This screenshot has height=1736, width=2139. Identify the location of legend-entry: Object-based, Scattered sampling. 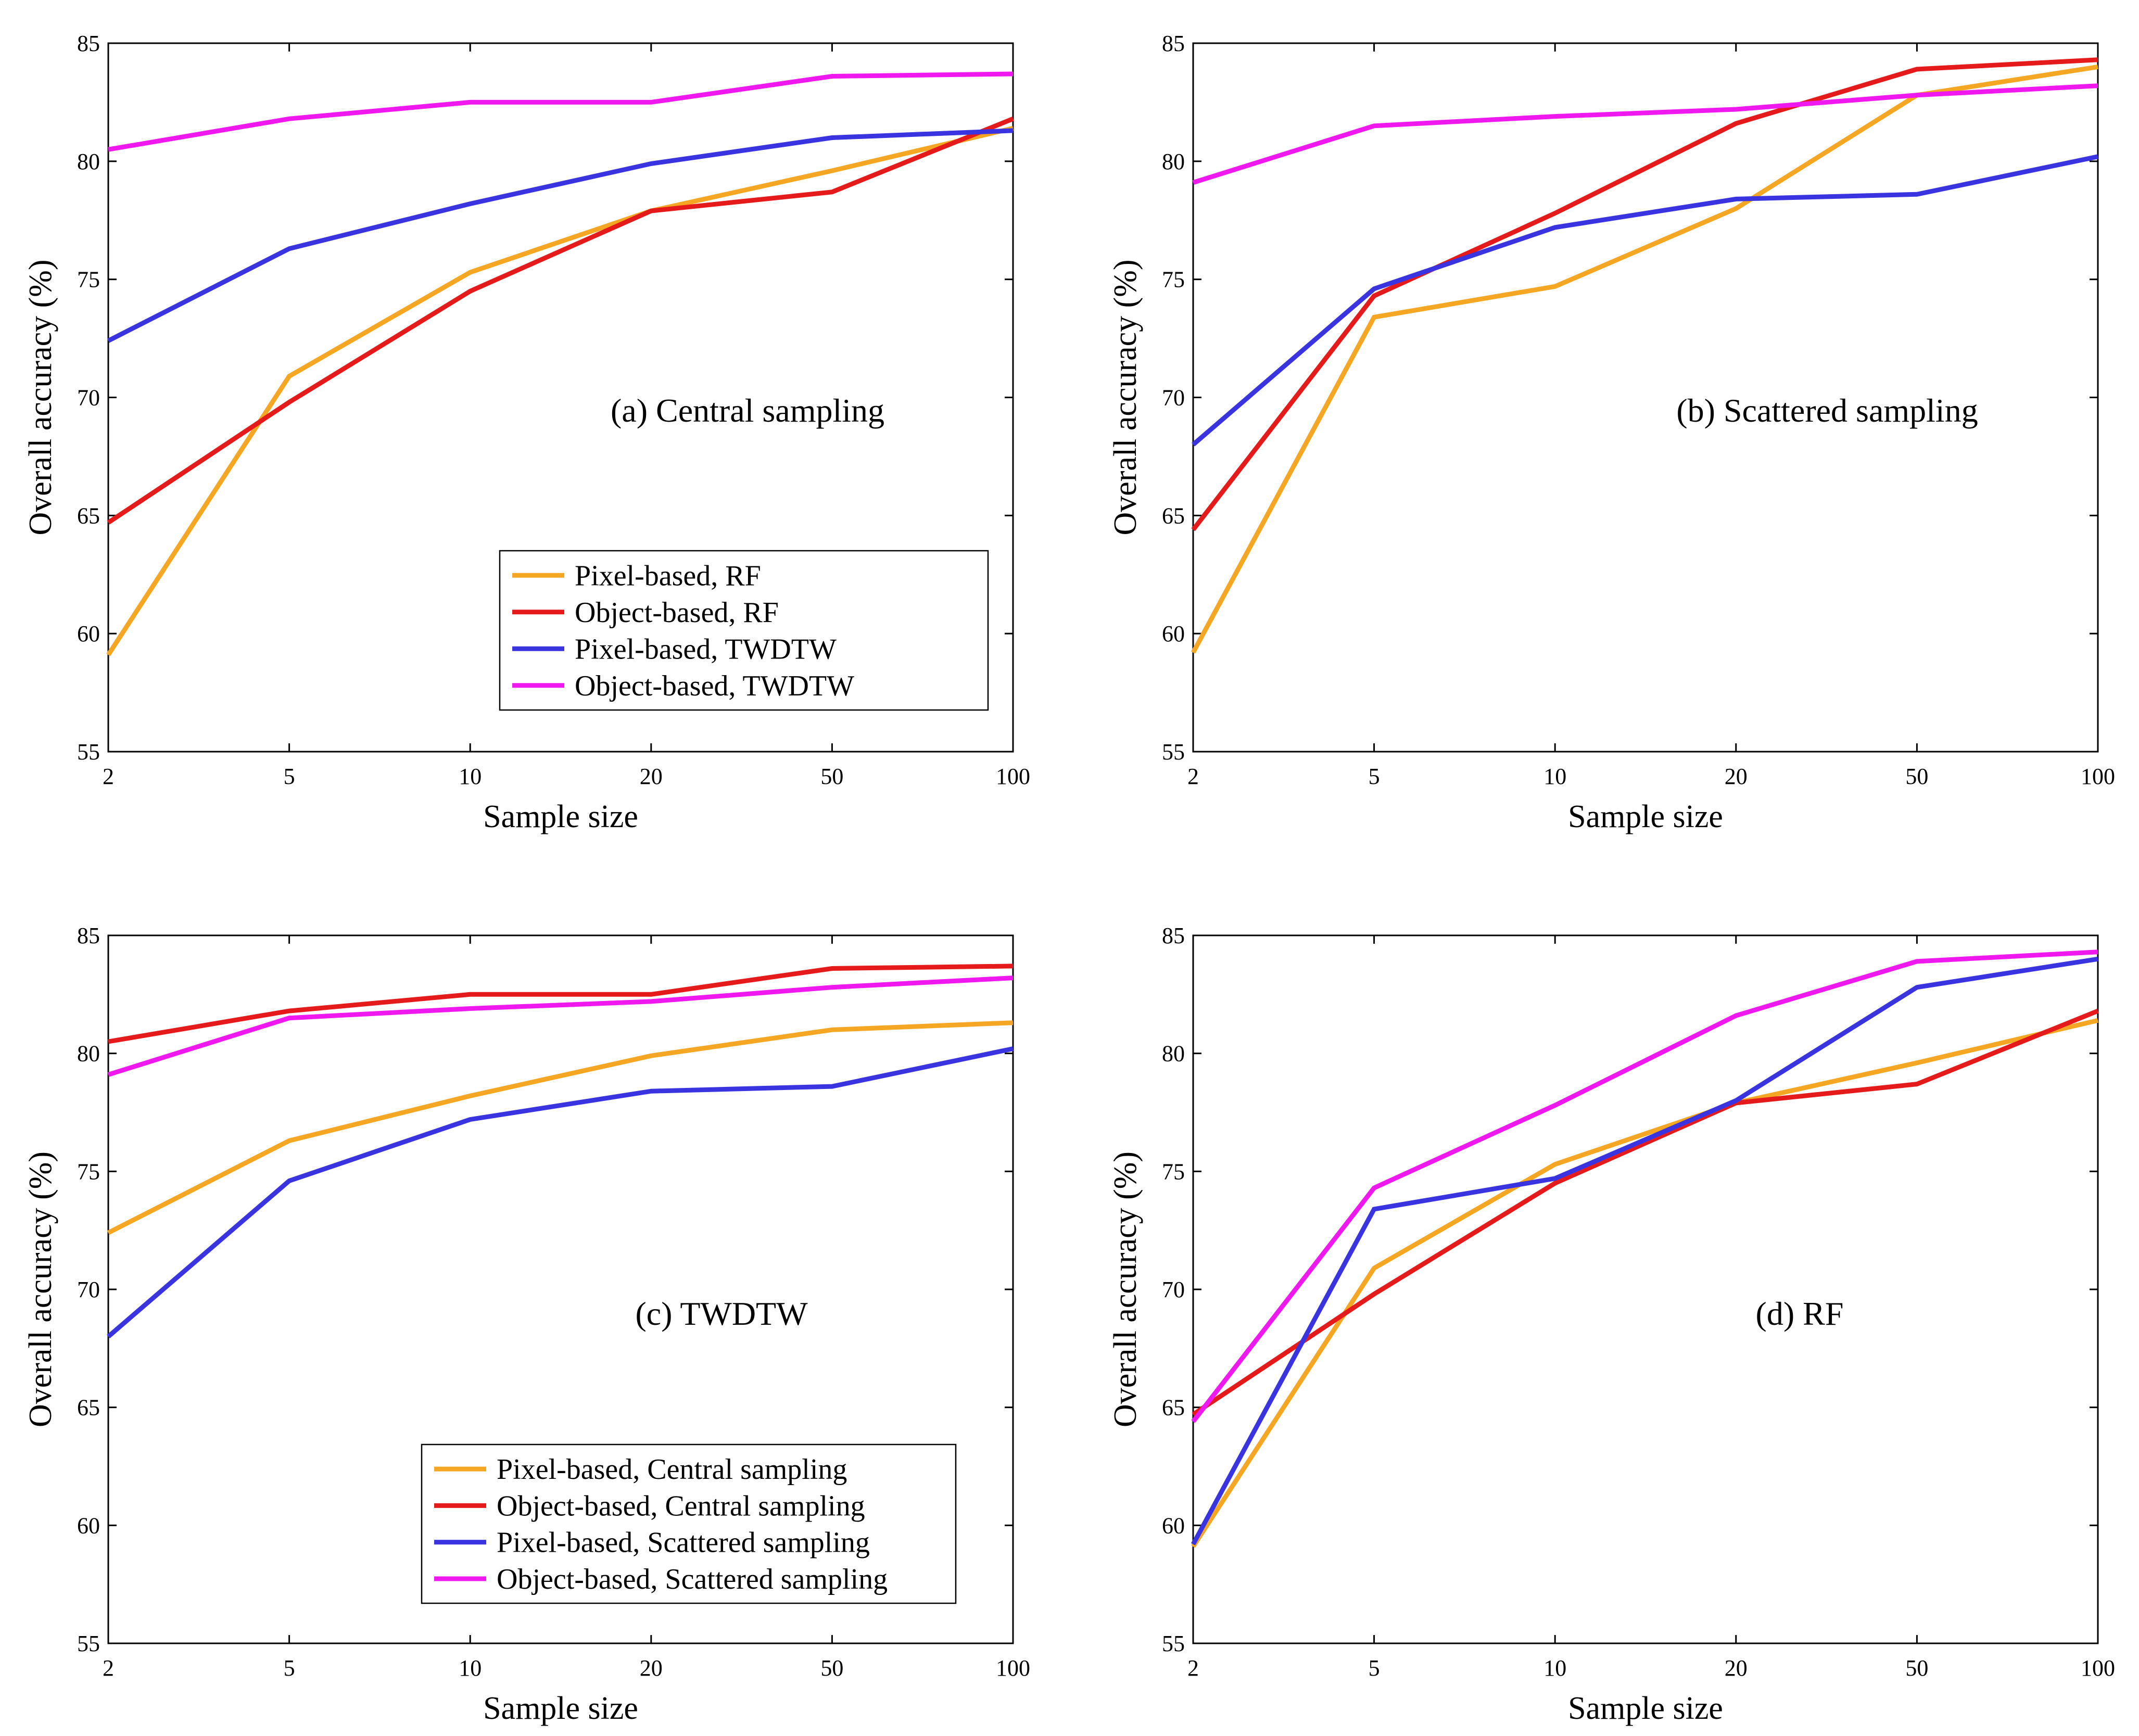
(692, 1579).